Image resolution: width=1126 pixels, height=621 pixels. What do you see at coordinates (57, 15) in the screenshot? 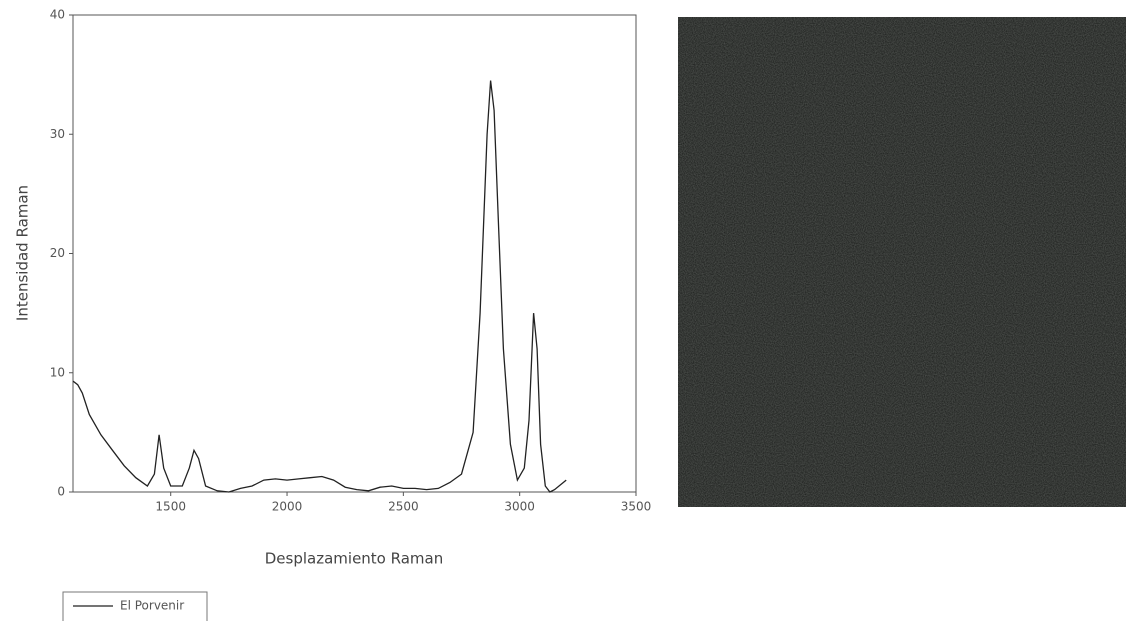
I see `y-tick-label: 40` at bounding box center [57, 15].